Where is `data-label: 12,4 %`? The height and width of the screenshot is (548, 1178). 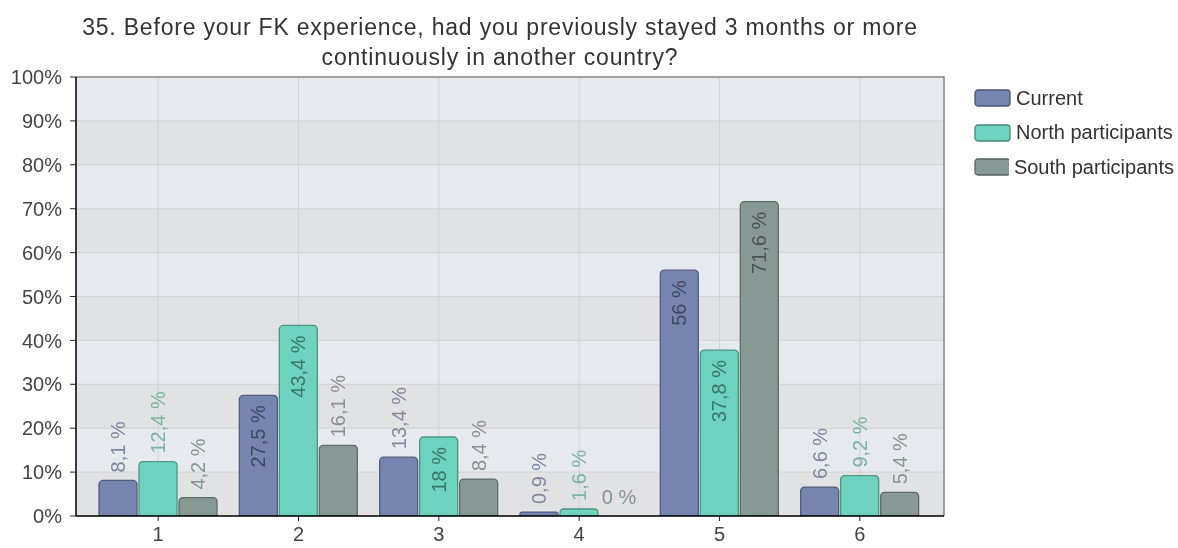 data-label: 12,4 % is located at coordinates (158, 422).